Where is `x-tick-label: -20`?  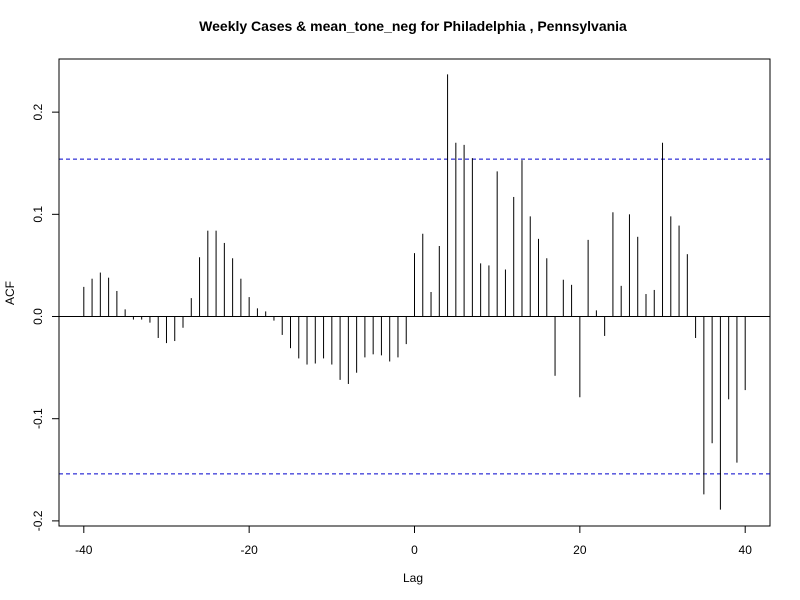 x-tick-label: -20 is located at coordinates (249, 550).